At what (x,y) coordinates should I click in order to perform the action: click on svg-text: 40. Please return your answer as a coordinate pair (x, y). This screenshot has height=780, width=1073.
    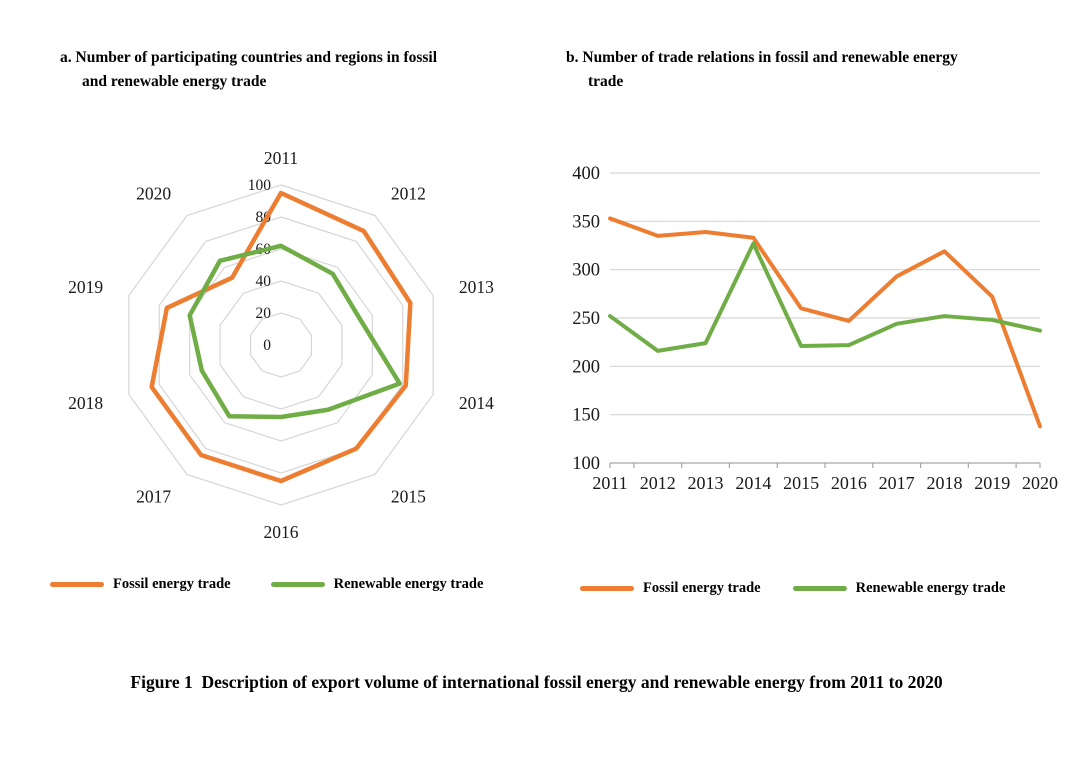
    Looking at the image, I should click on (264, 281).